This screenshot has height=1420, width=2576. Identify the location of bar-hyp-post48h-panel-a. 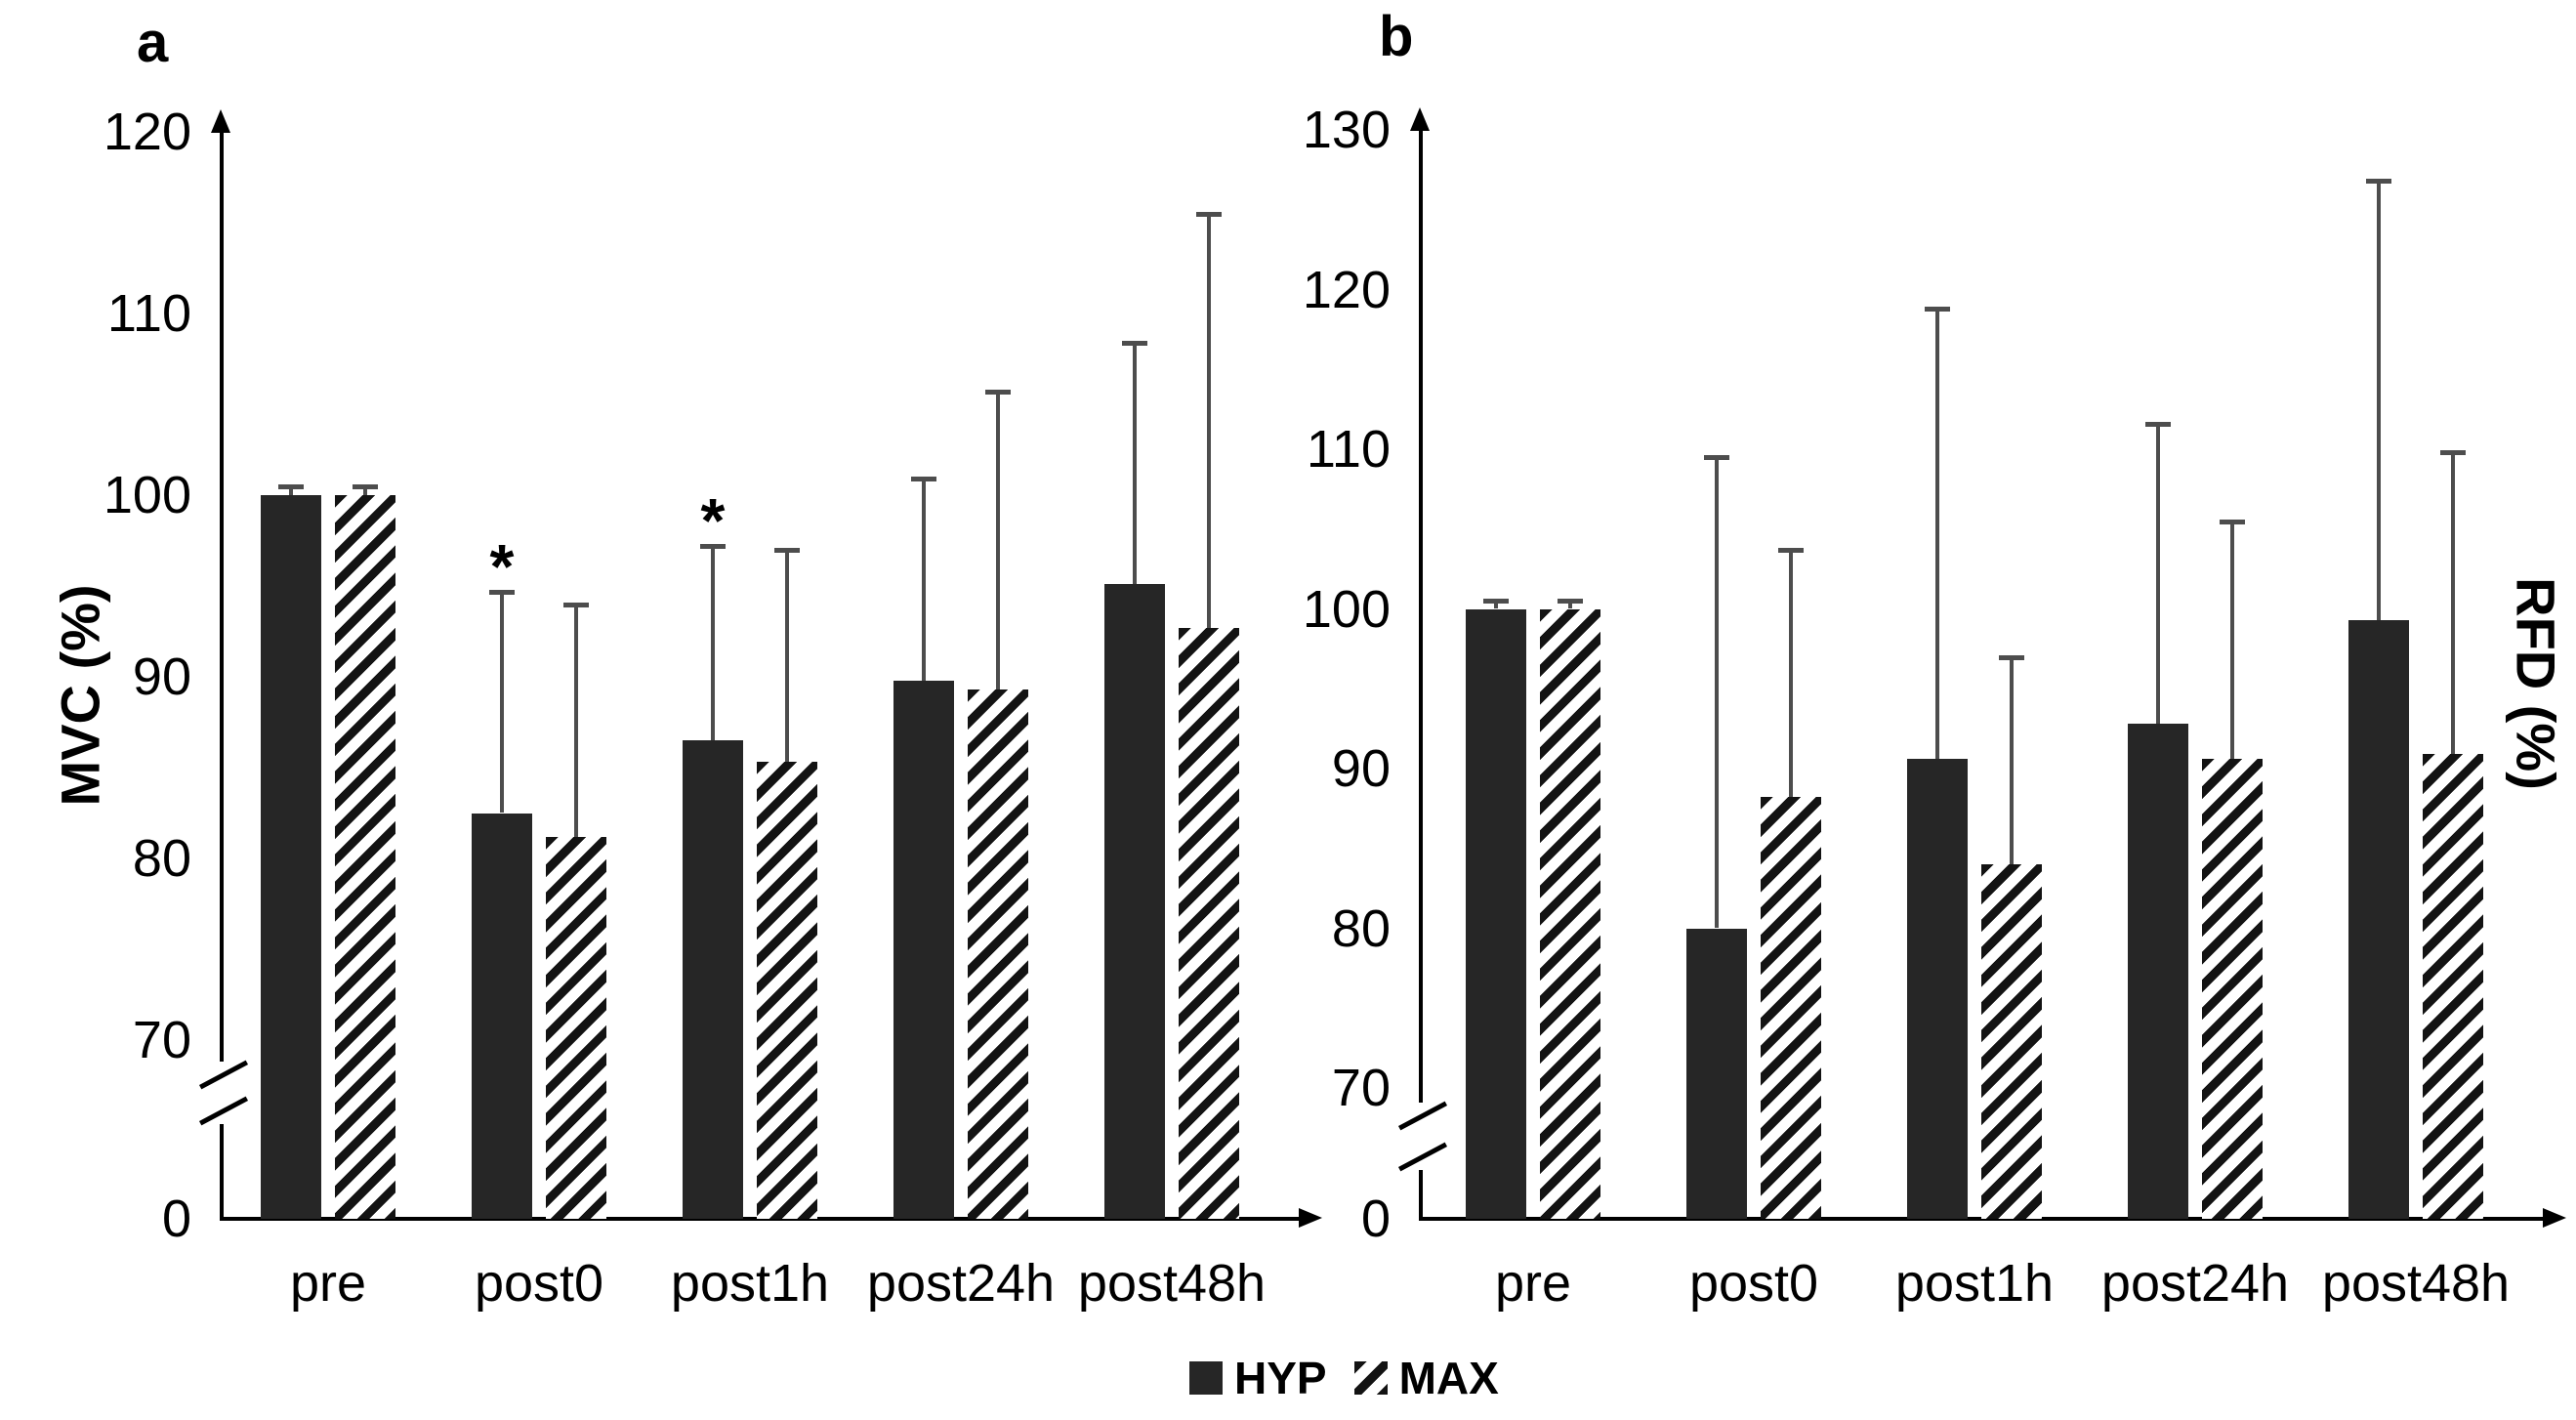
(1134, 901).